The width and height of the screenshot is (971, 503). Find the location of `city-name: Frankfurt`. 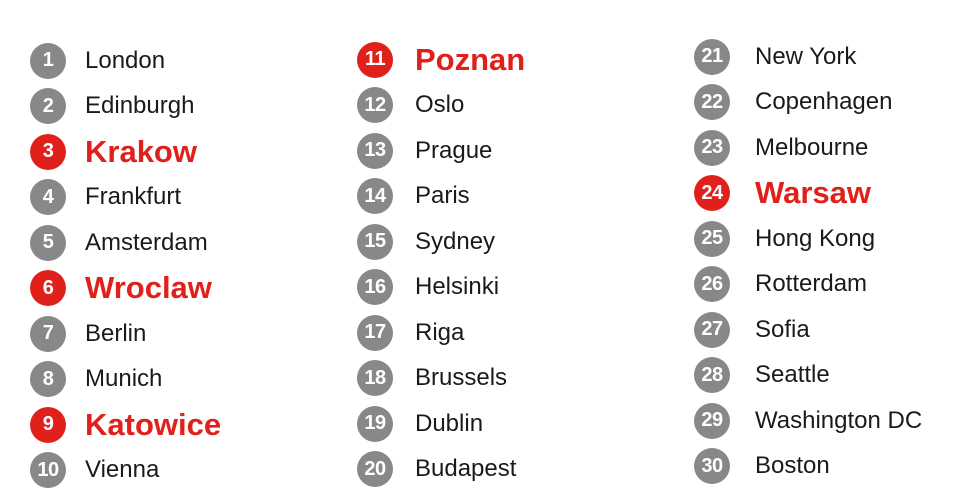

city-name: Frankfurt is located at coordinates (133, 197).